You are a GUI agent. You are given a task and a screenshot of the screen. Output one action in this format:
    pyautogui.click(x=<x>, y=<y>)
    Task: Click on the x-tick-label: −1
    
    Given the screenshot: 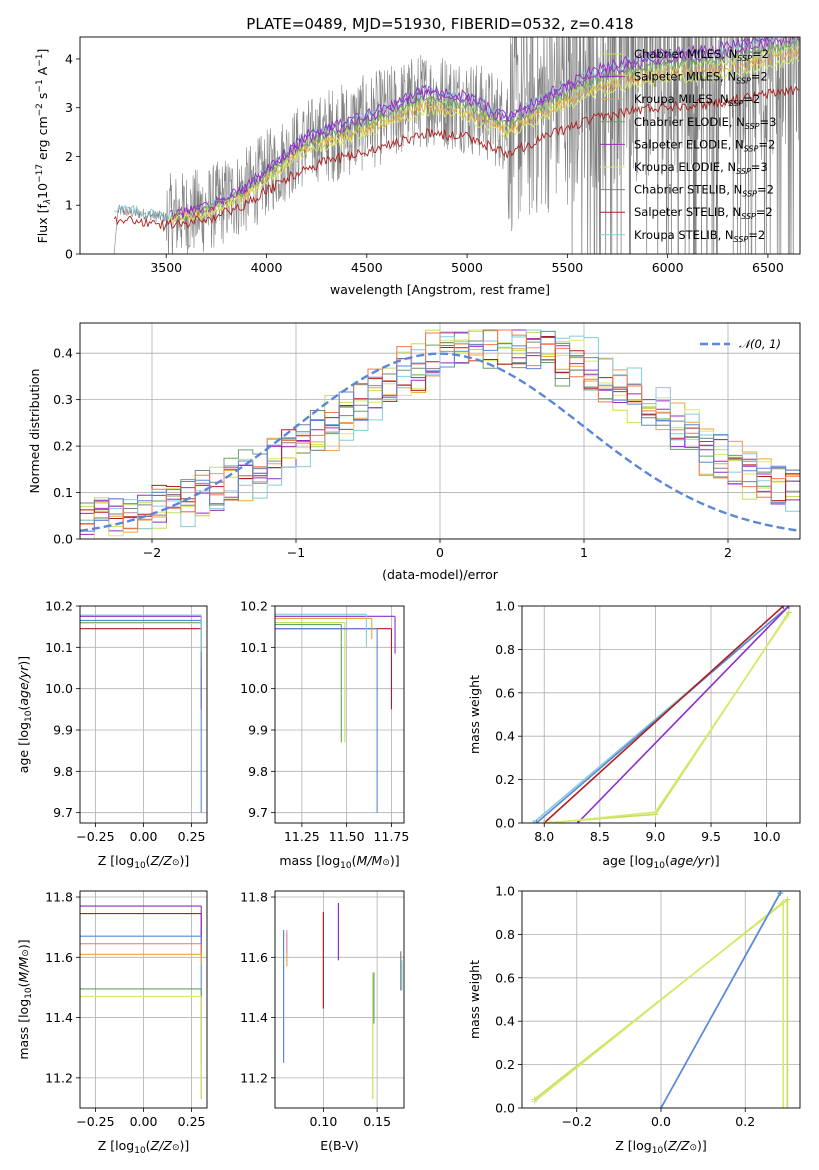 What is the action you would take?
    pyautogui.click(x=296, y=552)
    